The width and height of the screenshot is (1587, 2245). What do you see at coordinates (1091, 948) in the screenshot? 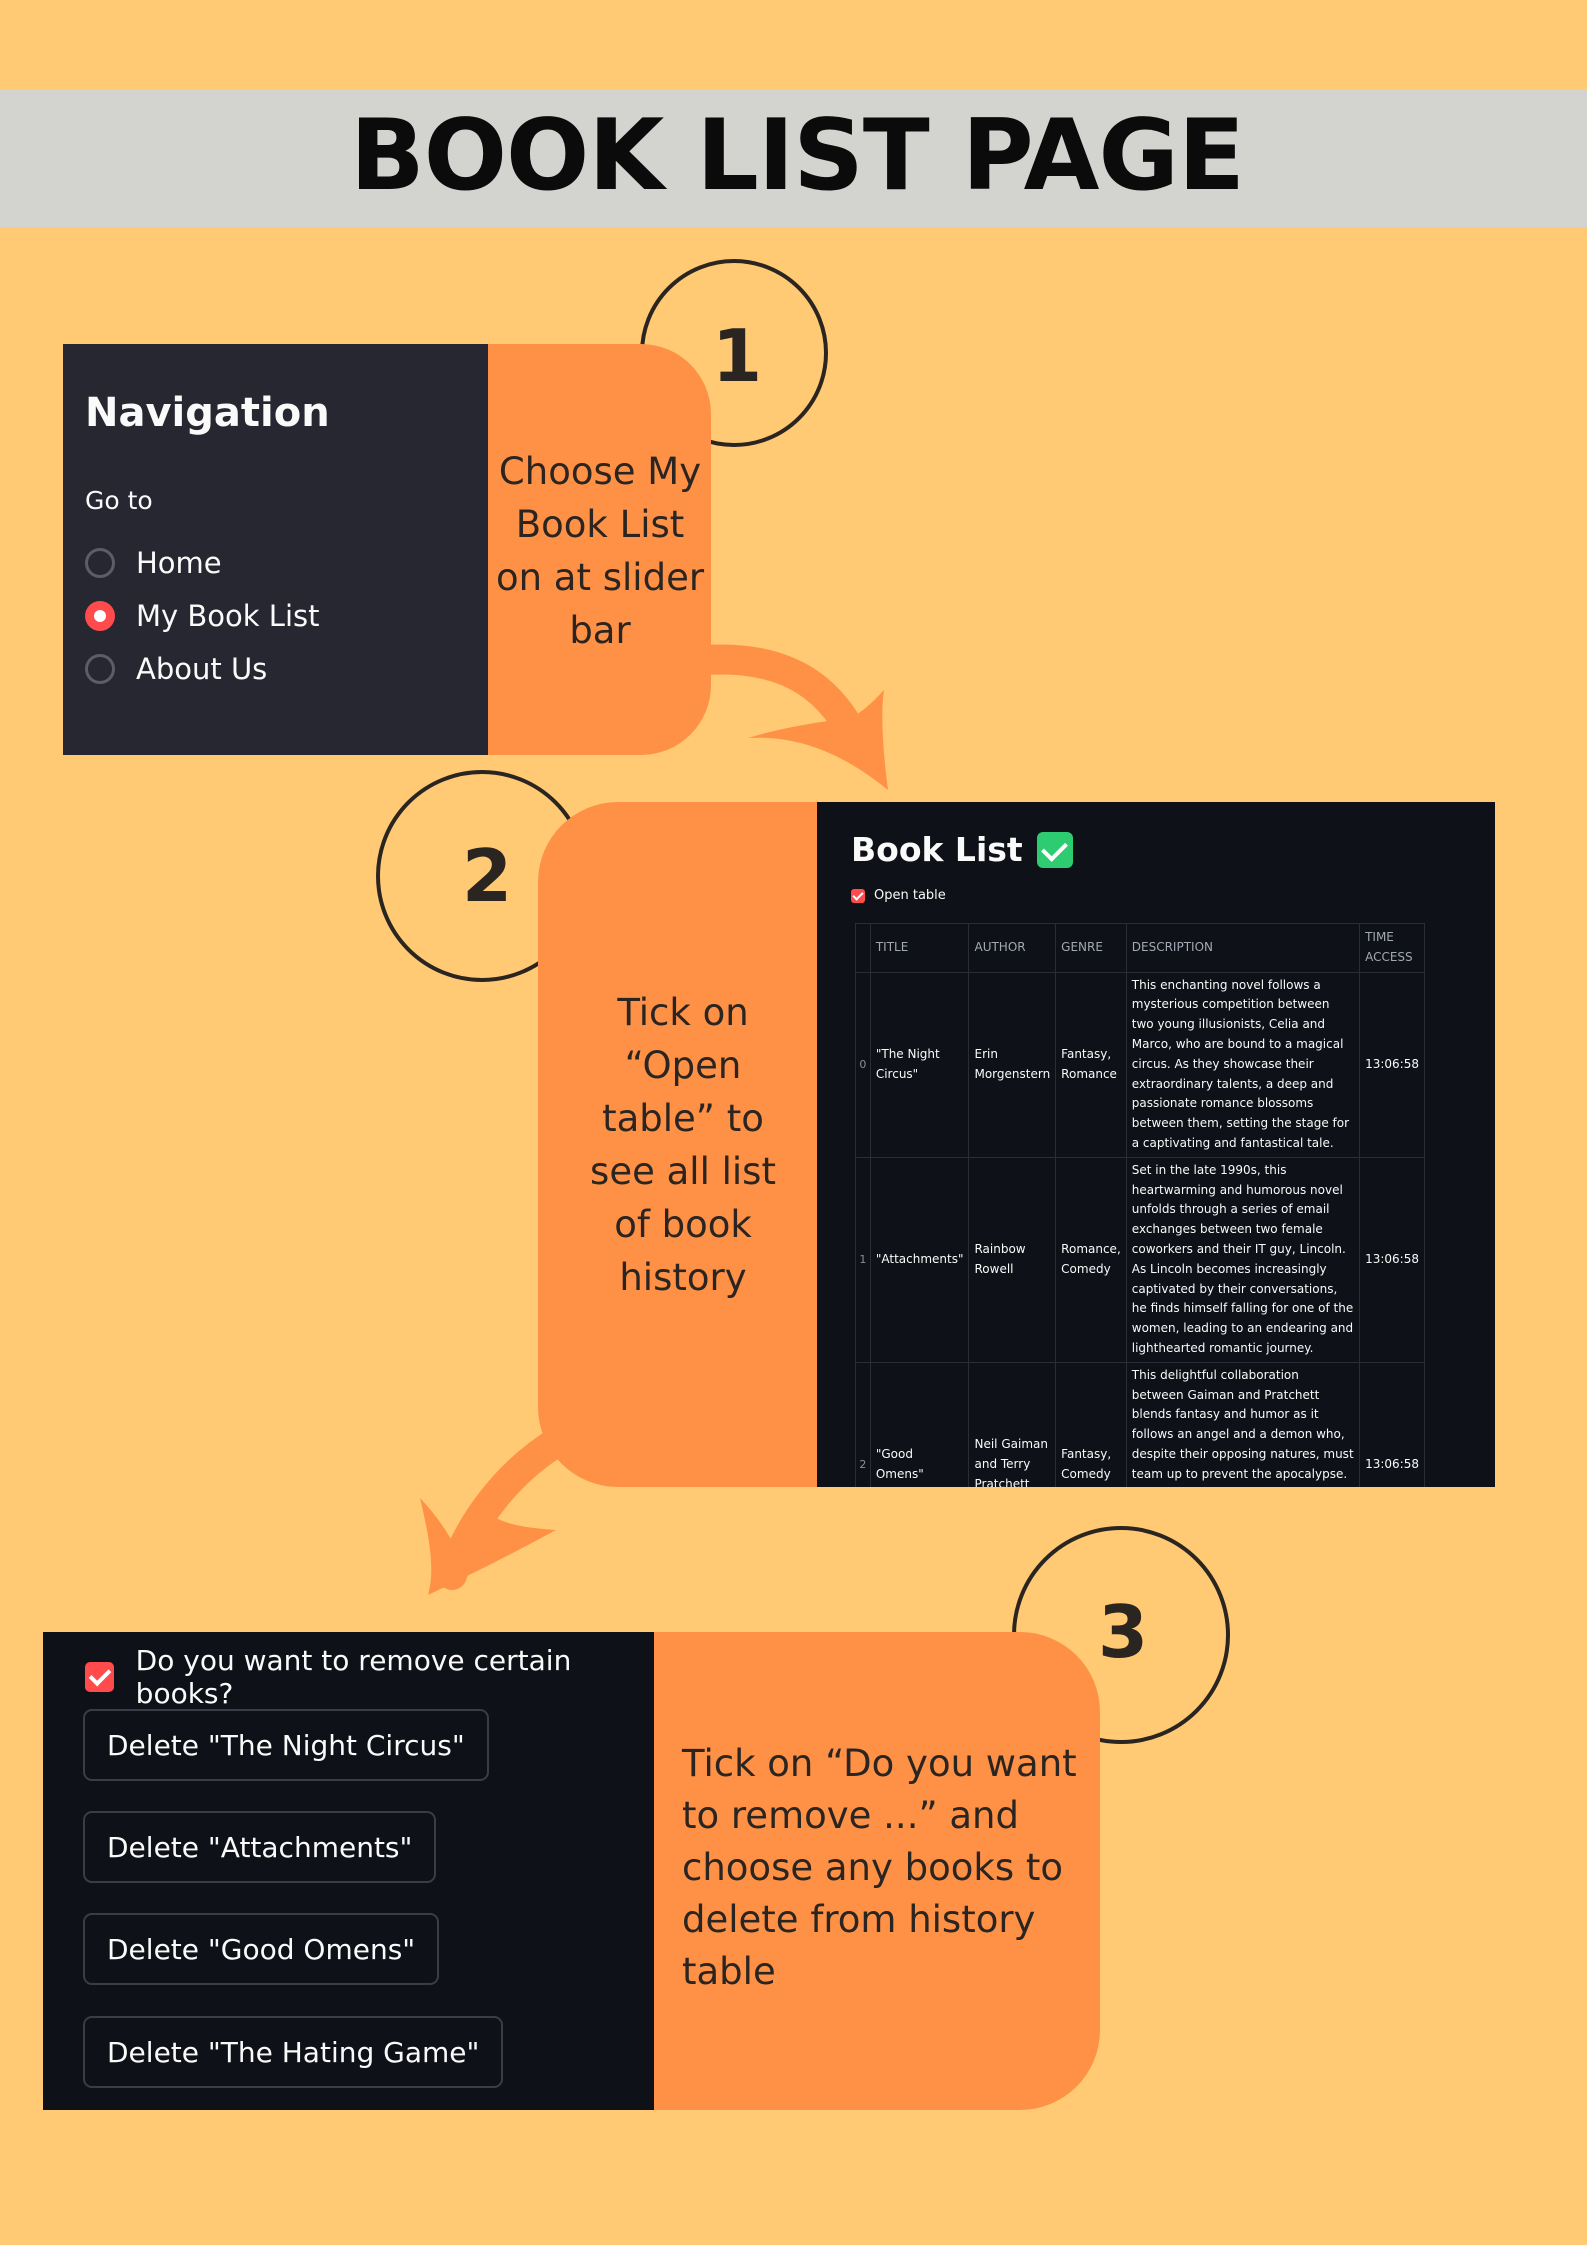
I see `column-header-genre: GENRE` at bounding box center [1091, 948].